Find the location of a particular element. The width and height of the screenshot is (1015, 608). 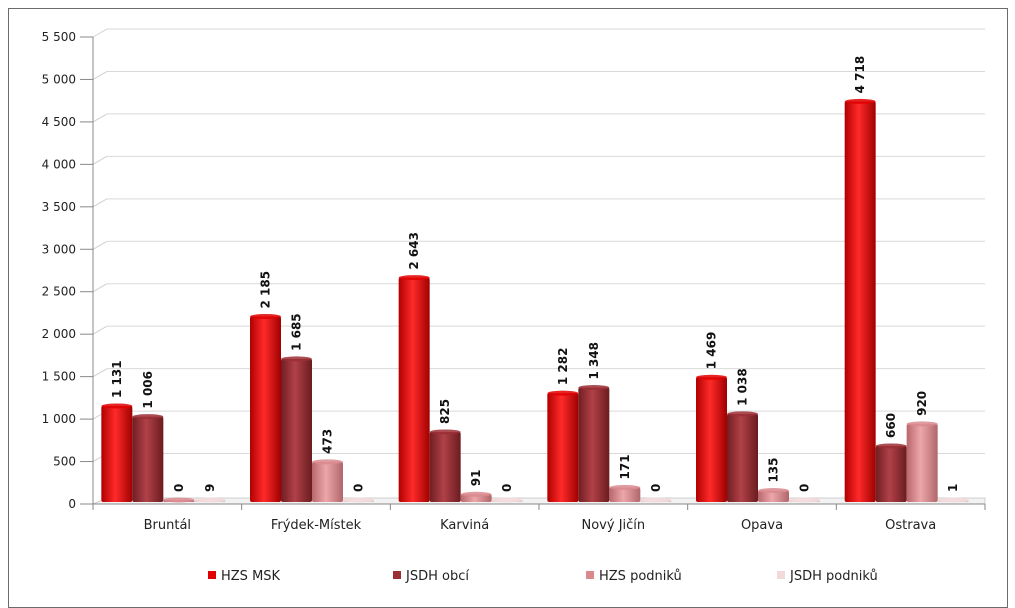

y-tick-label: 1 500 is located at coordinates (59, 377).